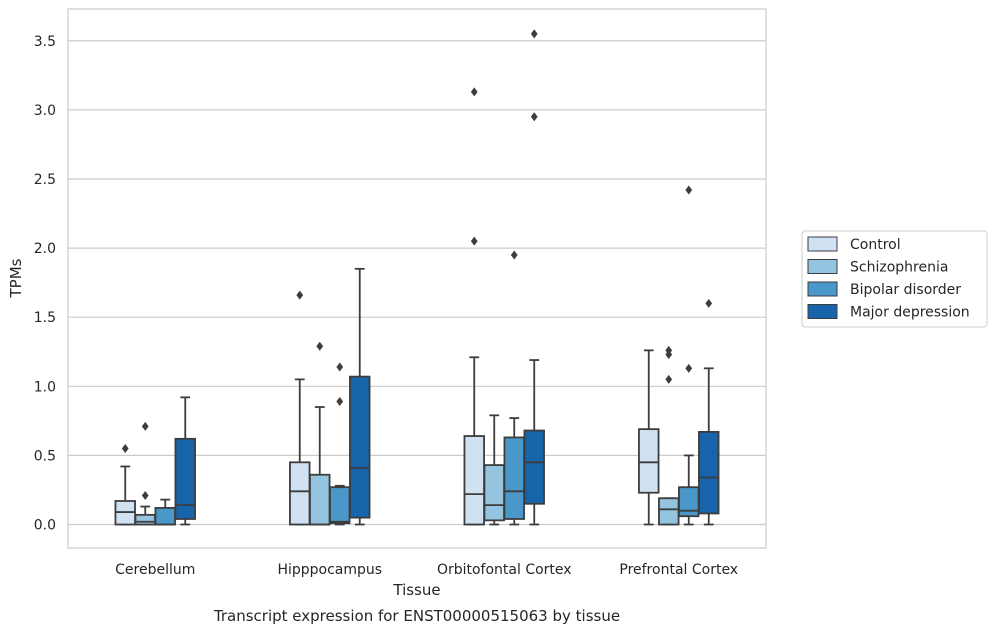 This screenshot has height=634, width=997. I want to click on legend-label: Bipolar disorder, so click(905, 290).